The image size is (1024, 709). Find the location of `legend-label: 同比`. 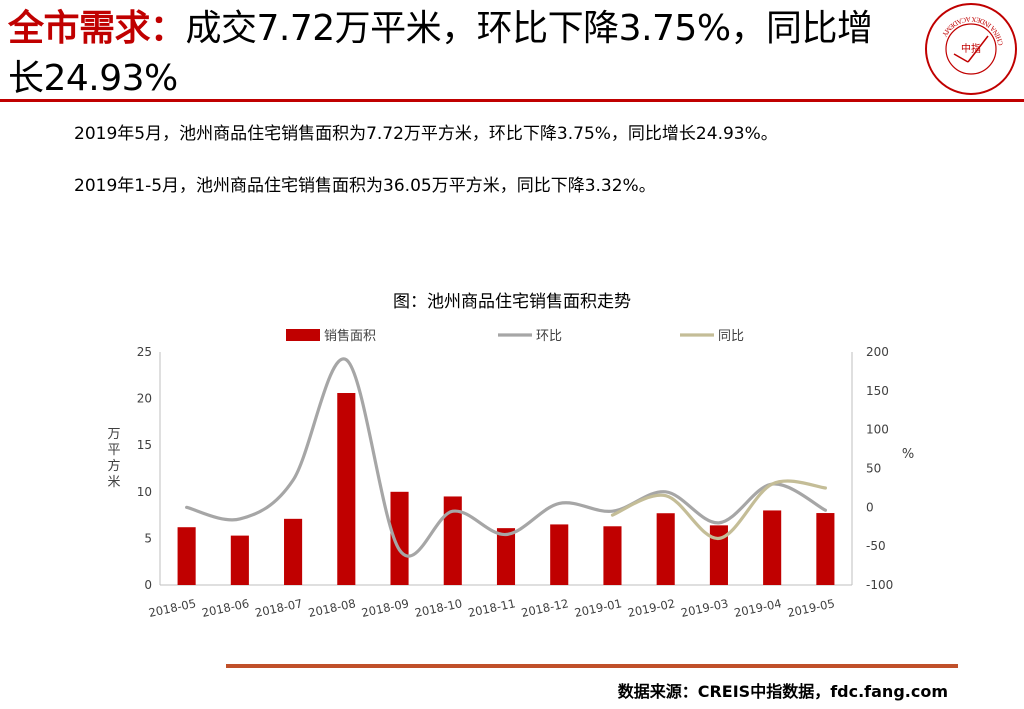

legend-label: 同比 is located at coordinates (731, 336).